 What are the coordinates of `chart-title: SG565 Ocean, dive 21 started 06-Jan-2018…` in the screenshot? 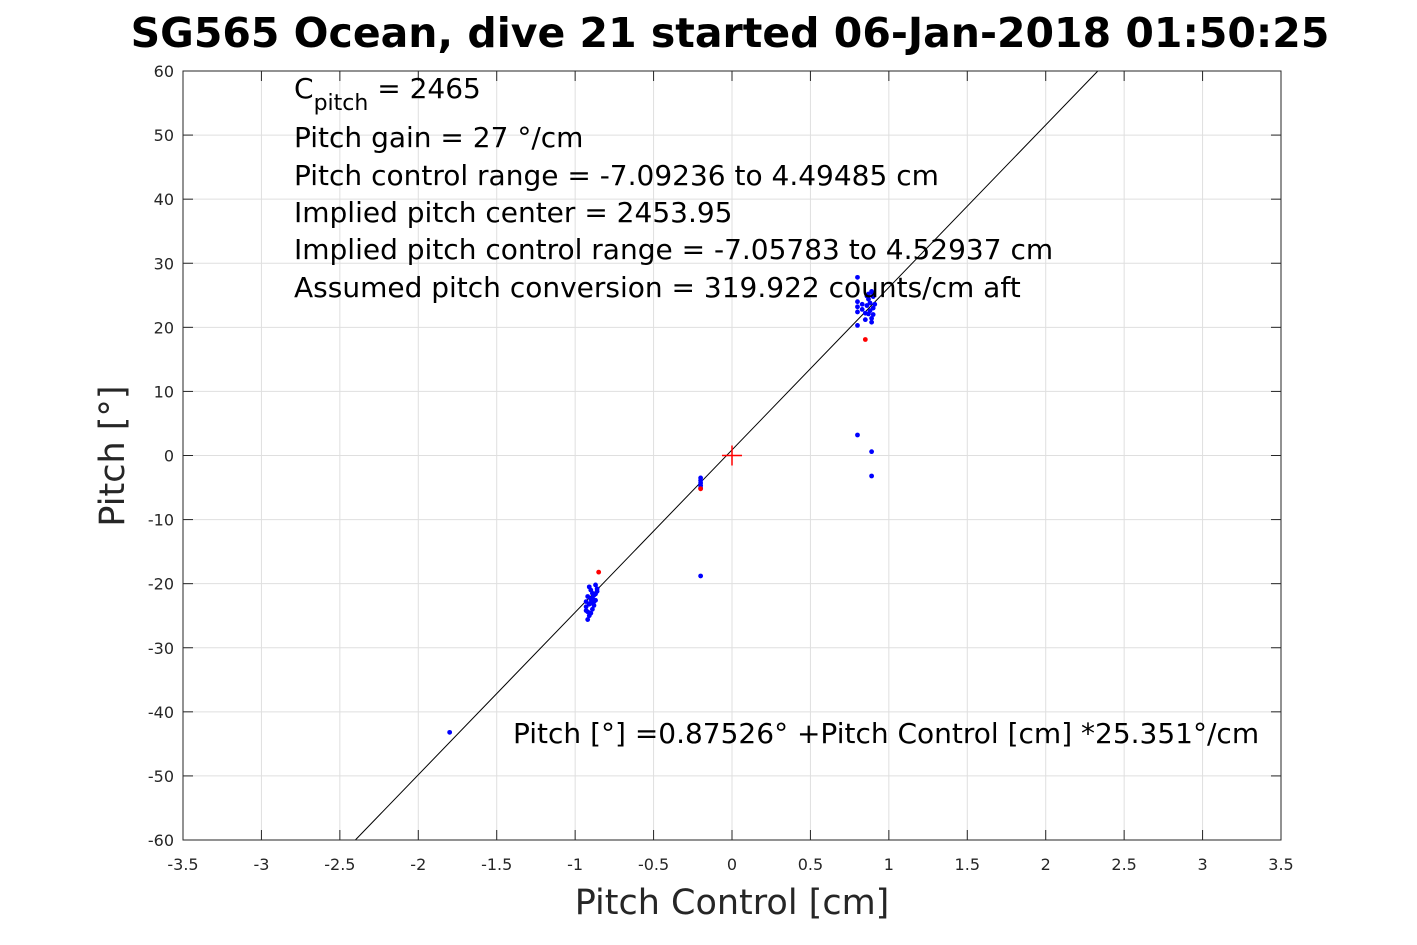 It's located at (730, 33).